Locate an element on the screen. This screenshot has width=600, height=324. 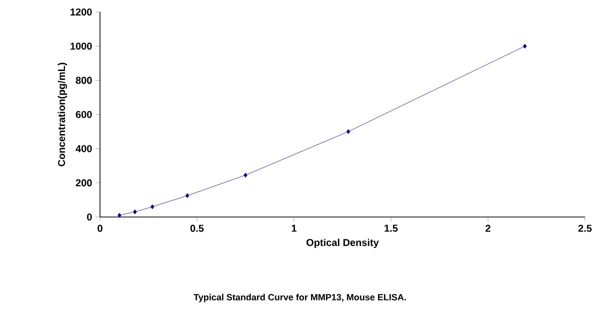
x-tick-label: 2 is located at coordinates (488, 228).